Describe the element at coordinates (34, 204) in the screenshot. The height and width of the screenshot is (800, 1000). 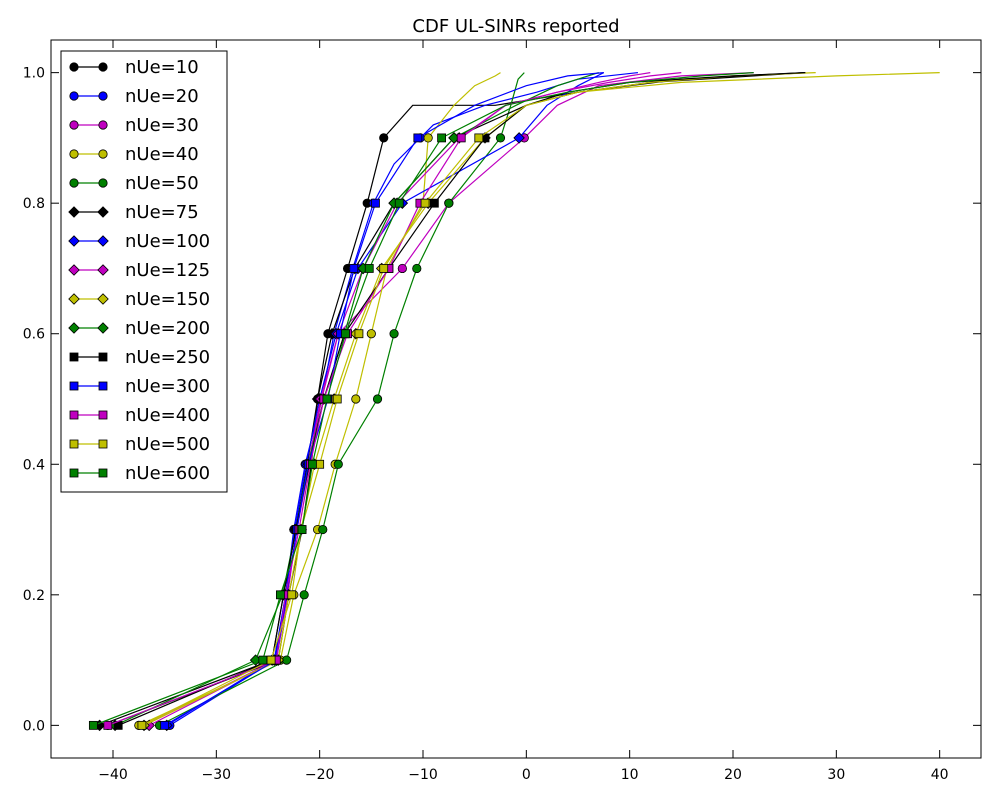
I see `y-tick-label: 0.8` at that location.